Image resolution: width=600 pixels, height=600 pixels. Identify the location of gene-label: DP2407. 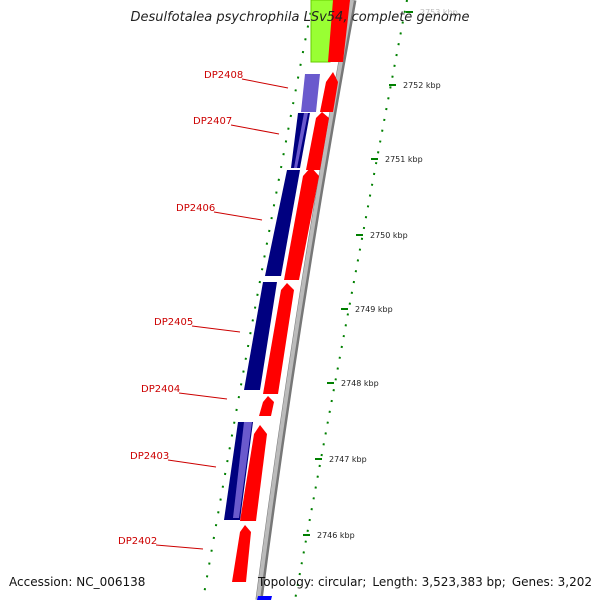
(212, 121).